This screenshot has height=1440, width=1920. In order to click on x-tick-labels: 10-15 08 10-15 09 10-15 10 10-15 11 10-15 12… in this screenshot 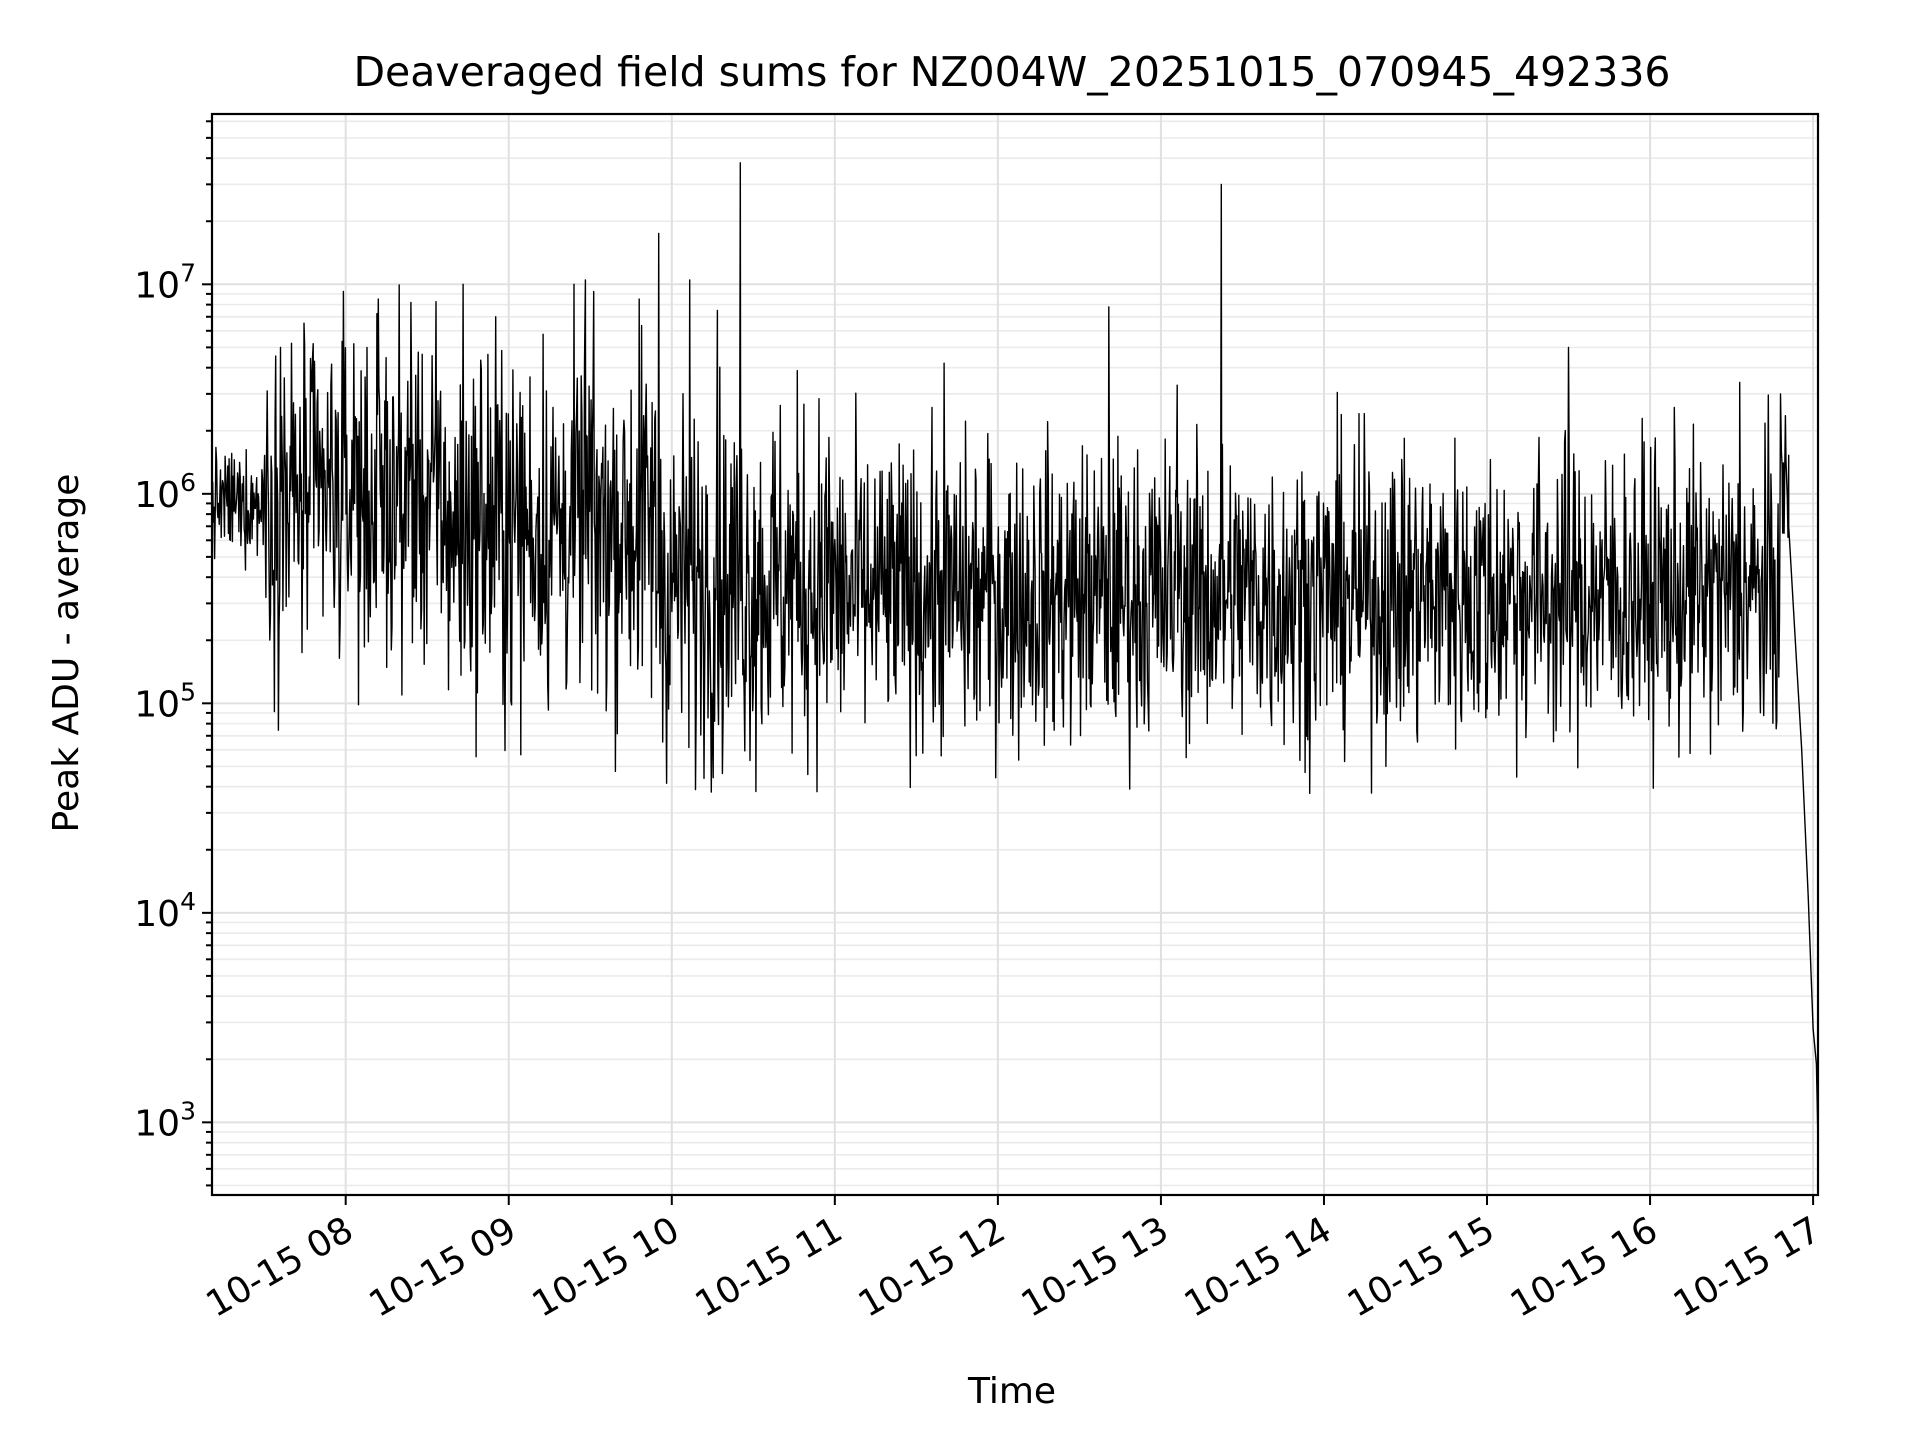, I will do `click(1014, 1267)`.